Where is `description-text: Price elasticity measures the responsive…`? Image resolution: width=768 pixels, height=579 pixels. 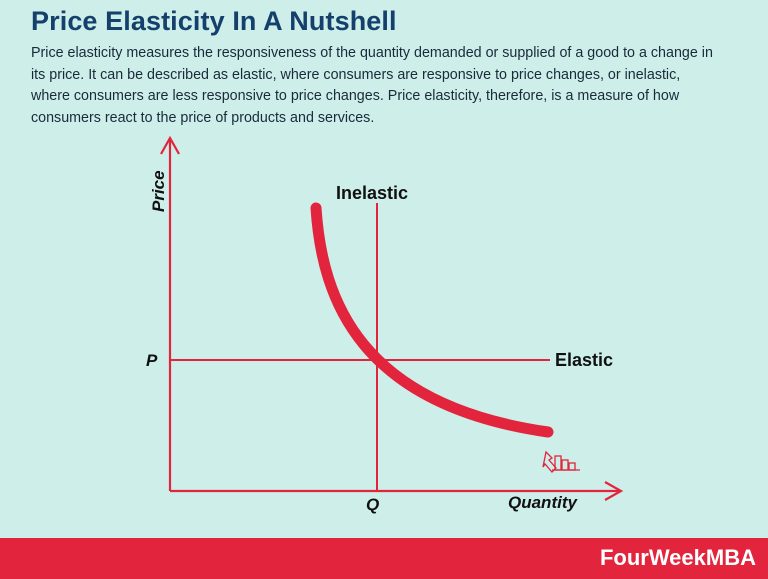
description-text: Price elasticity measures the responsive… is located at coordinates (372, 85).